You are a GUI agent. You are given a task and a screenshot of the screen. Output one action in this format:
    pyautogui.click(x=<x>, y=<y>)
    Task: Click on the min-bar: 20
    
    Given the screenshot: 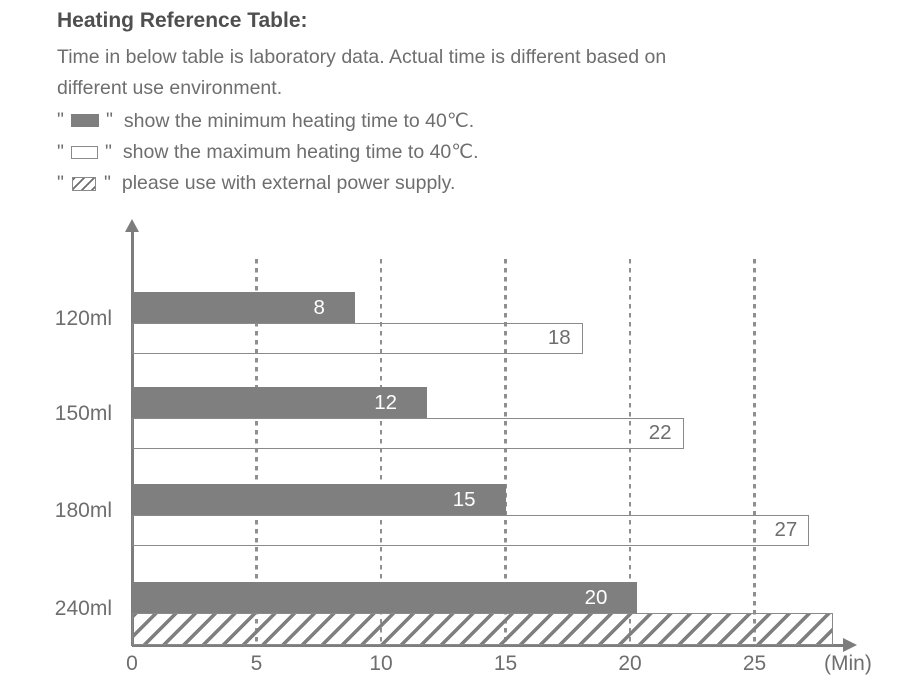 What is the action you would take?
    pyautogui.click(x=385, y=597)
    